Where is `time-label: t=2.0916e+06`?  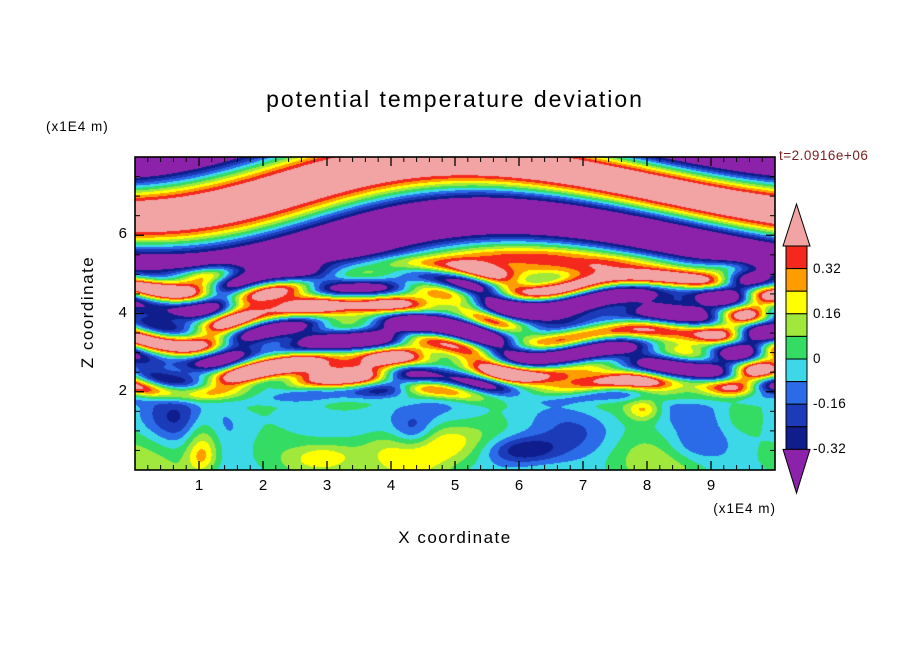 time-label: t=2.0916e+06 is located at coordinates (824, 155).